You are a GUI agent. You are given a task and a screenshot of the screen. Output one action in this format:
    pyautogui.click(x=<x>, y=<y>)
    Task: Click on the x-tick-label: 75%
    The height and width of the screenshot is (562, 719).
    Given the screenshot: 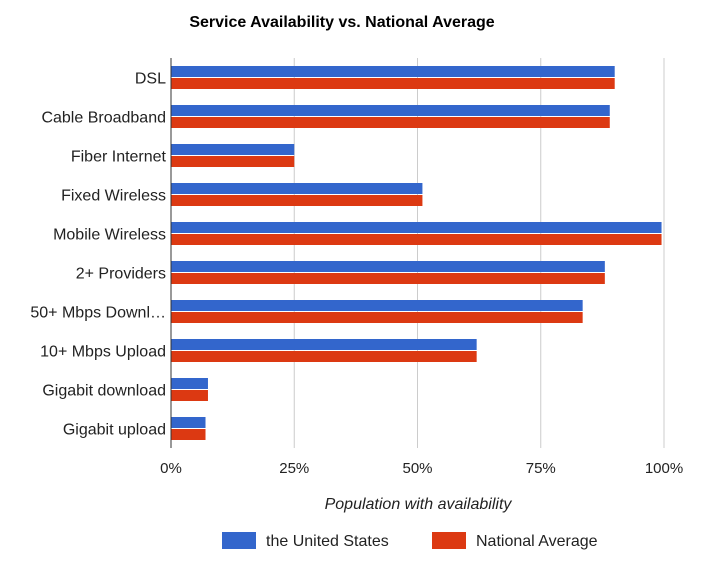 What is the action you would take?
    pyautogui.click(x=541, y=468)
    